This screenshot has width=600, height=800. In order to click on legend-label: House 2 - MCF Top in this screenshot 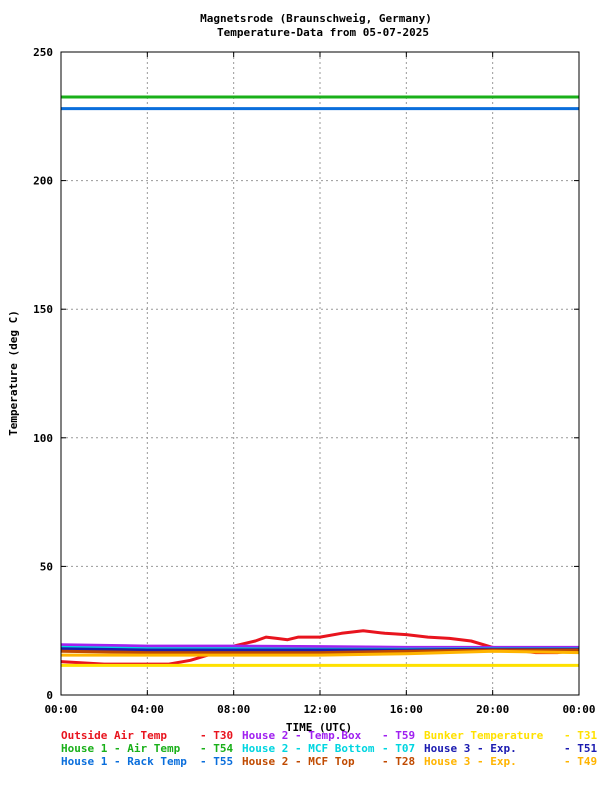, I will do `click(298, 761)`.